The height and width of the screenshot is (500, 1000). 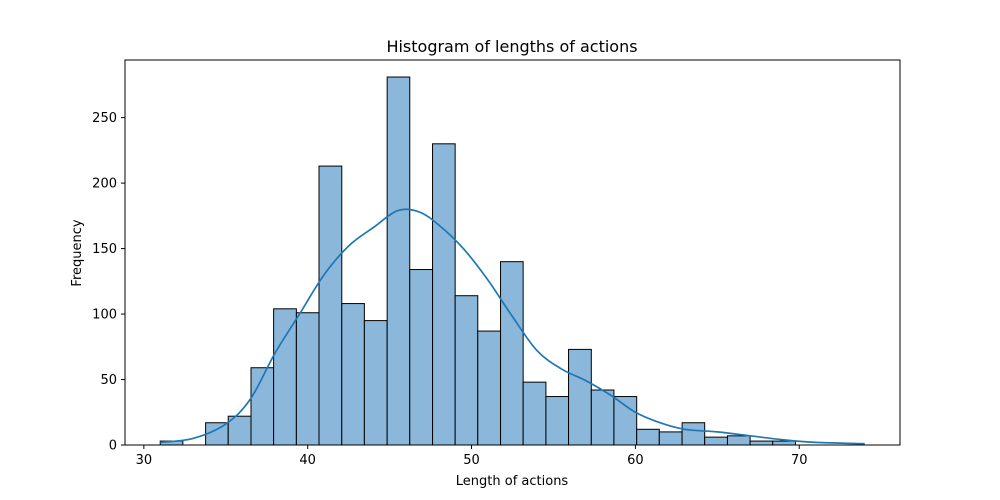 I want to click on x-tick-label: 50, so click(x=471, y=460).